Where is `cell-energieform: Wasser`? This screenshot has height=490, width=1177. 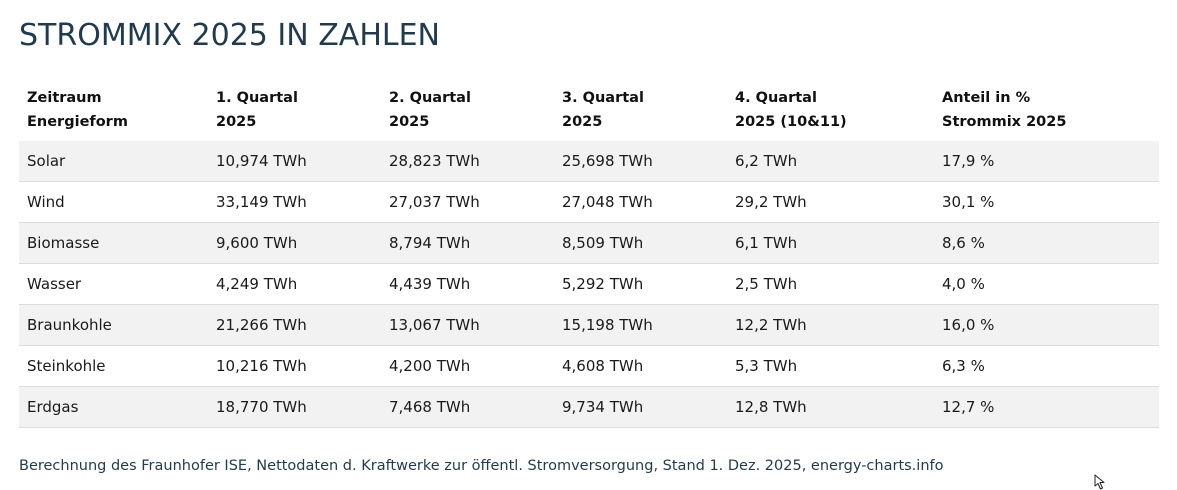
cell-energieform: Wasser is located at coordinates (113, 284).